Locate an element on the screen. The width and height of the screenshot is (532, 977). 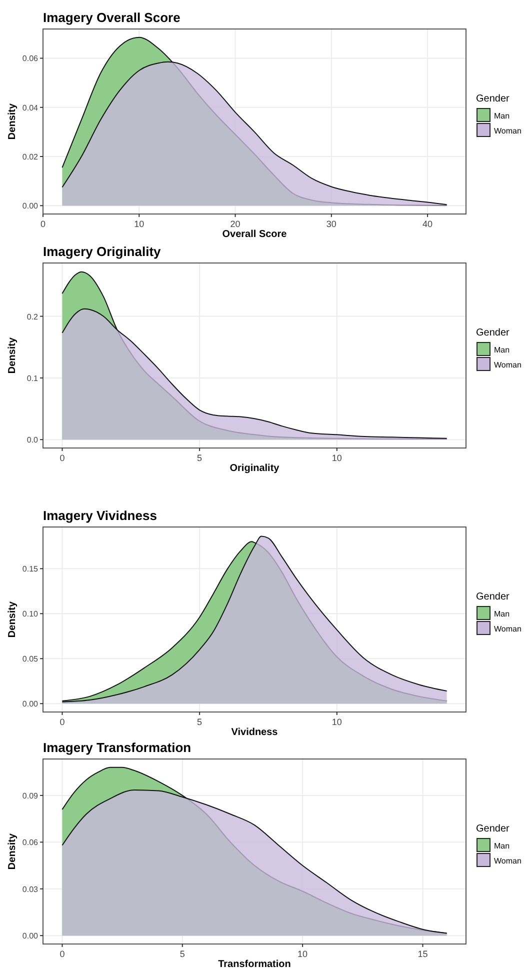
y-tick-label: 0.15 is located at coordinates (30, 569).